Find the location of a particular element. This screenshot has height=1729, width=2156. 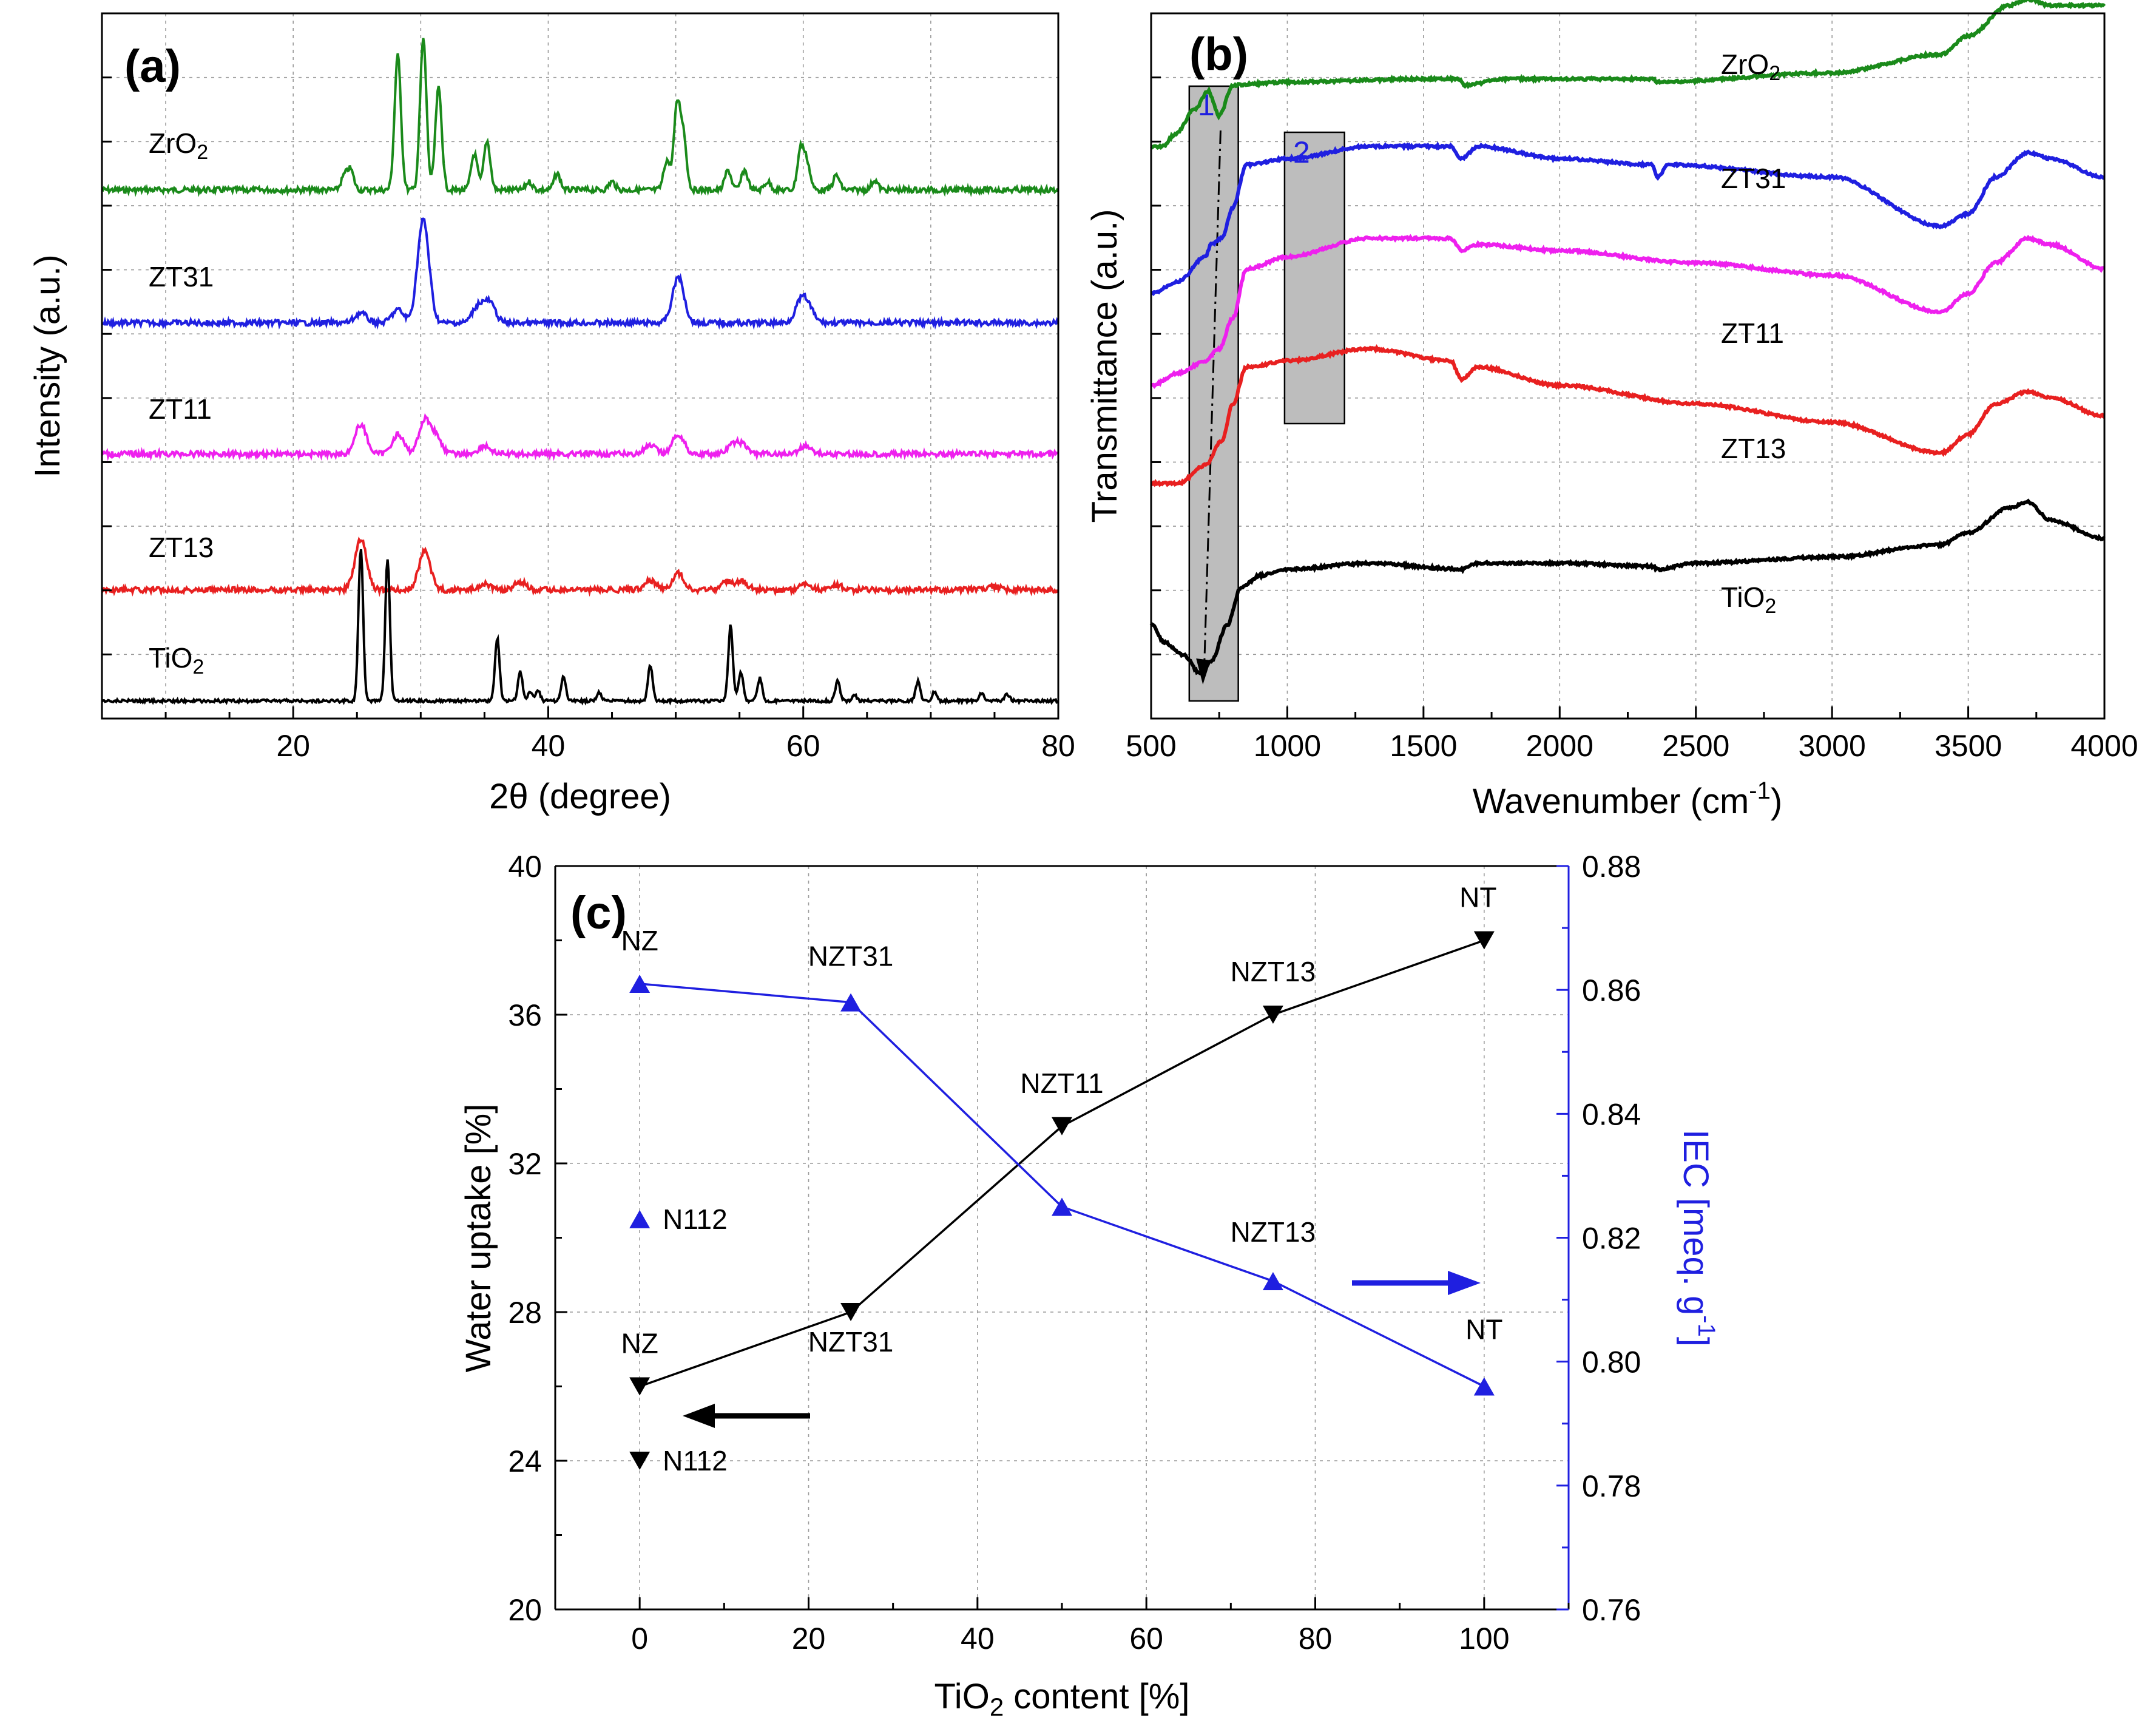

panel-b-xtick-label: 3500 is located at coordinates (1968, 746).